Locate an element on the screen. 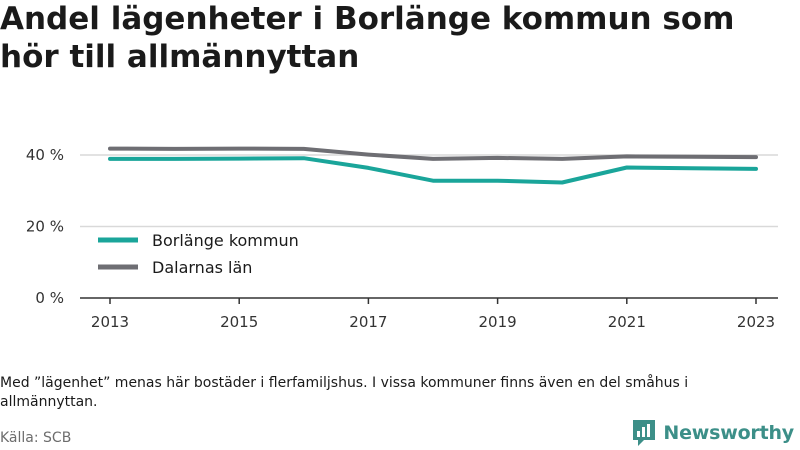 The width and height of the screenshot is (800, 450). y-axis: 0 % 20 % 40 % is located at coordinates (45, 226).